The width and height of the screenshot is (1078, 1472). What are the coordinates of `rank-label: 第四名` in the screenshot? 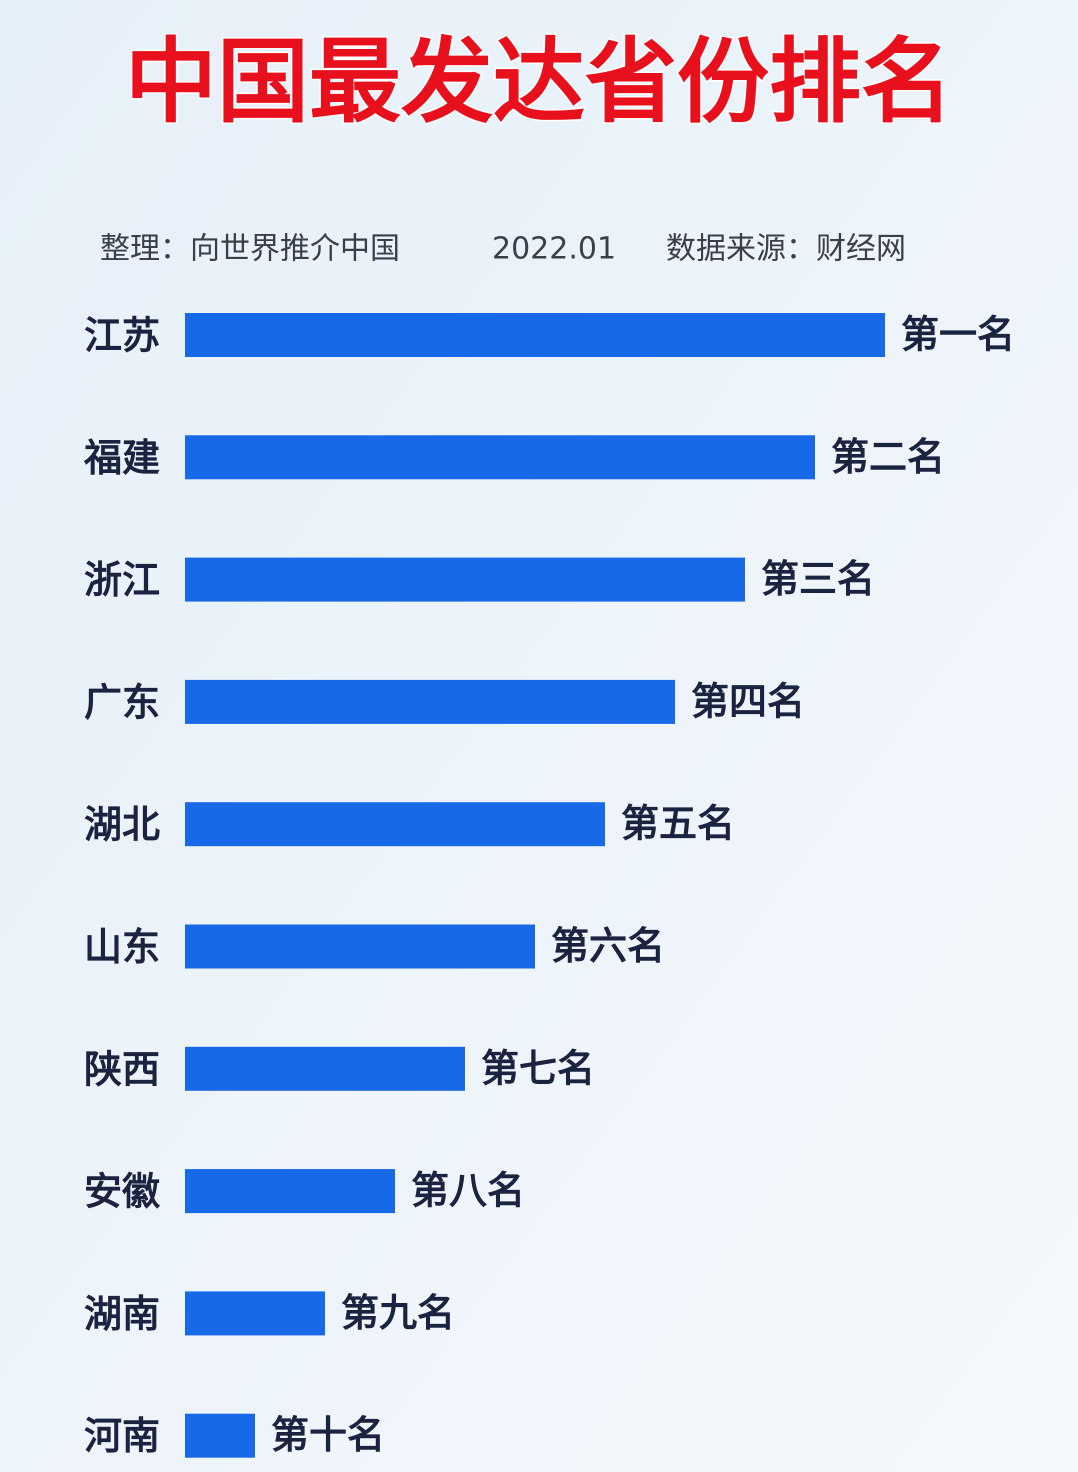 It's located at (748, 701).